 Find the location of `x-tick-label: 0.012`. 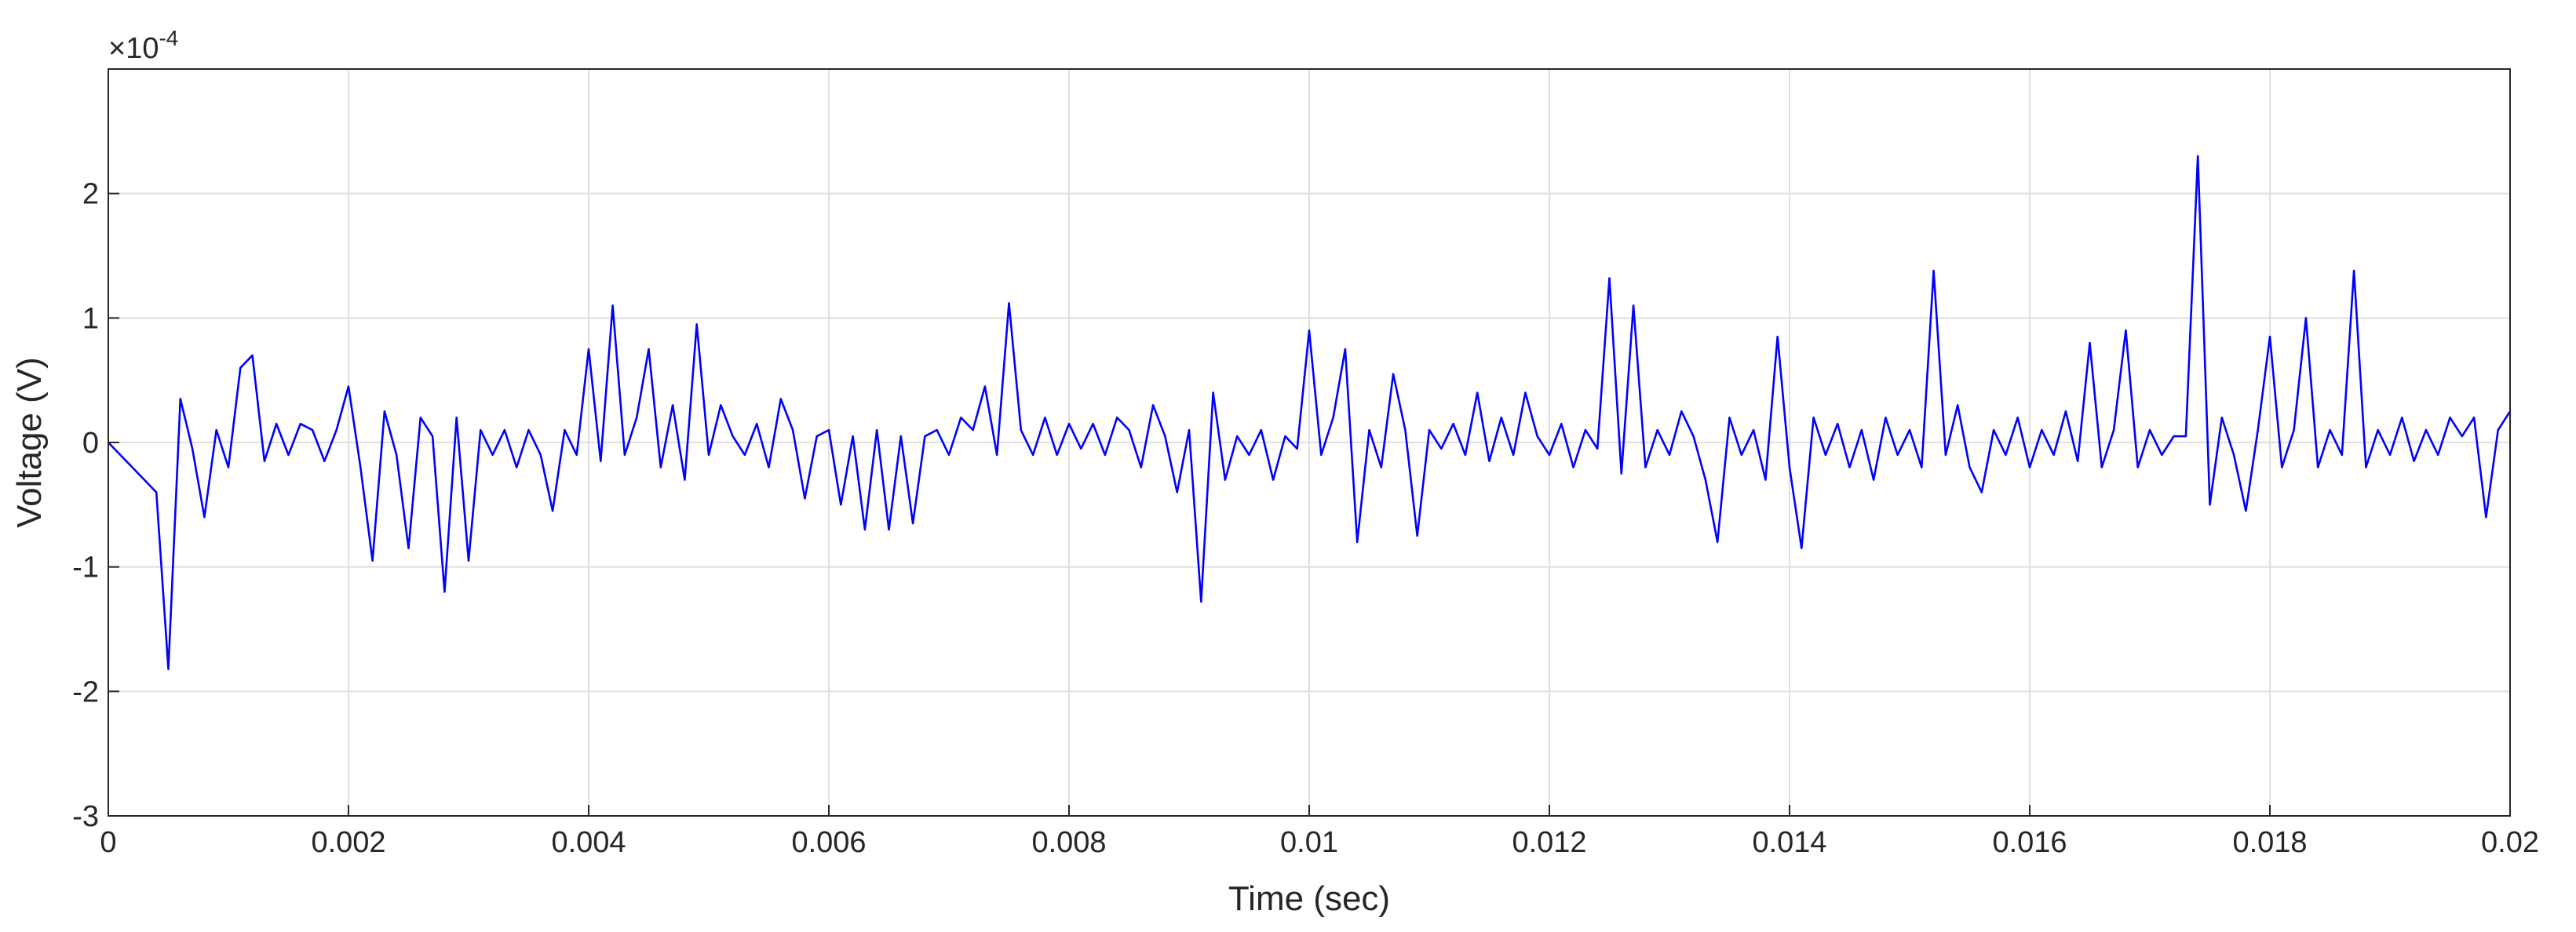

x-tick-label: 0.012 is located at coordinates (1549, 842).